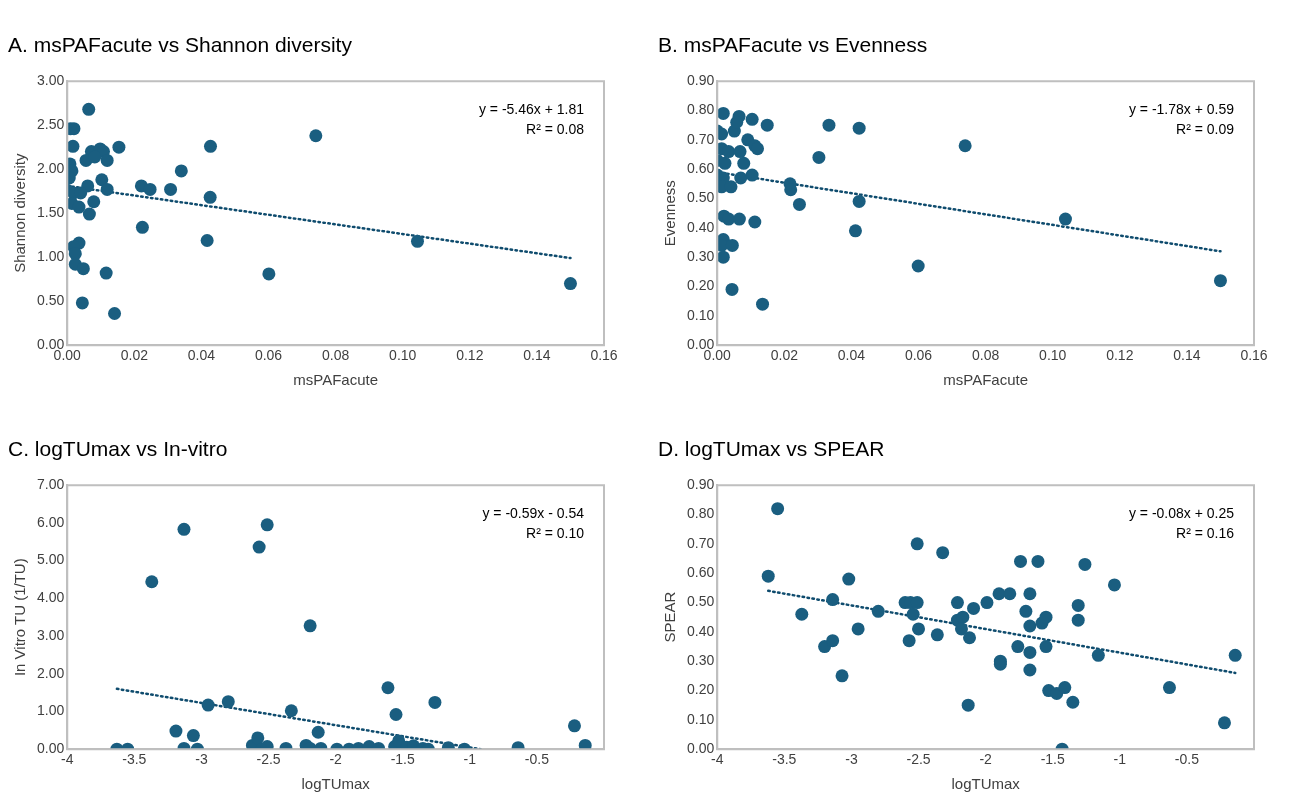 Image resolution: width=1297 pixels, height=808 pixels. I want to click on y-tick-label: 1.00, so click(51, 256).